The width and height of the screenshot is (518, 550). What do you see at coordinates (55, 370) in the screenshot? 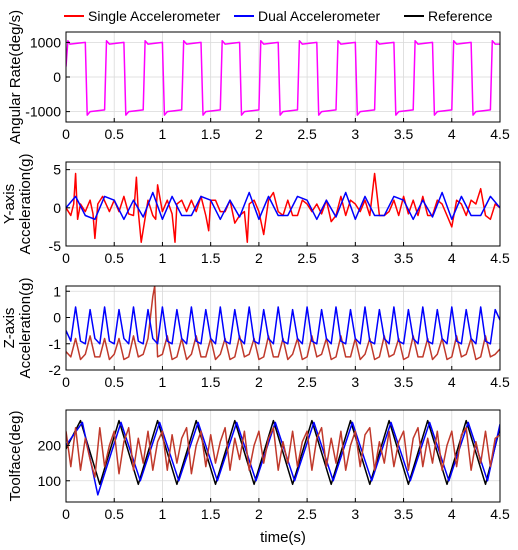
I see `y-tick-label: -2` at bounding box center [55, 370].